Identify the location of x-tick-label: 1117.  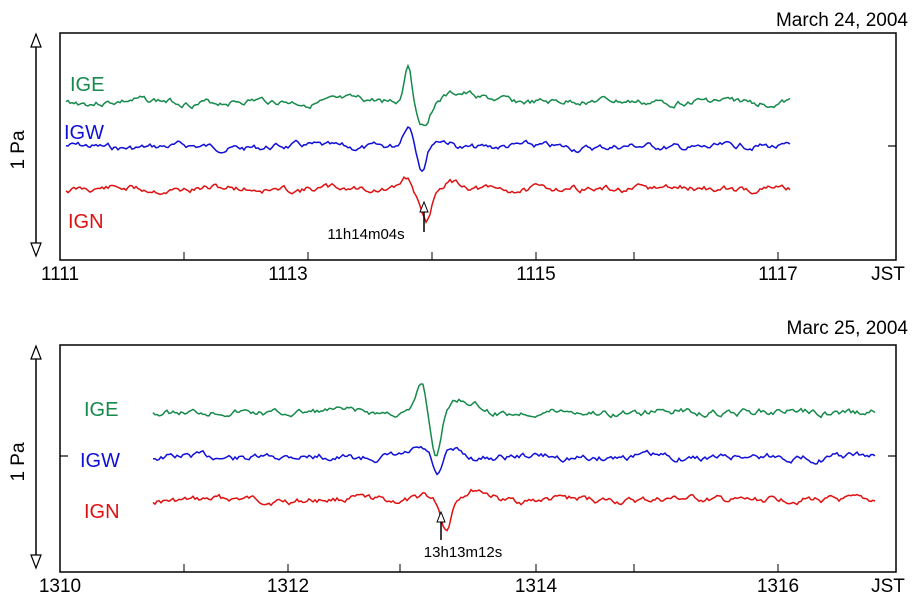
(777, 274).